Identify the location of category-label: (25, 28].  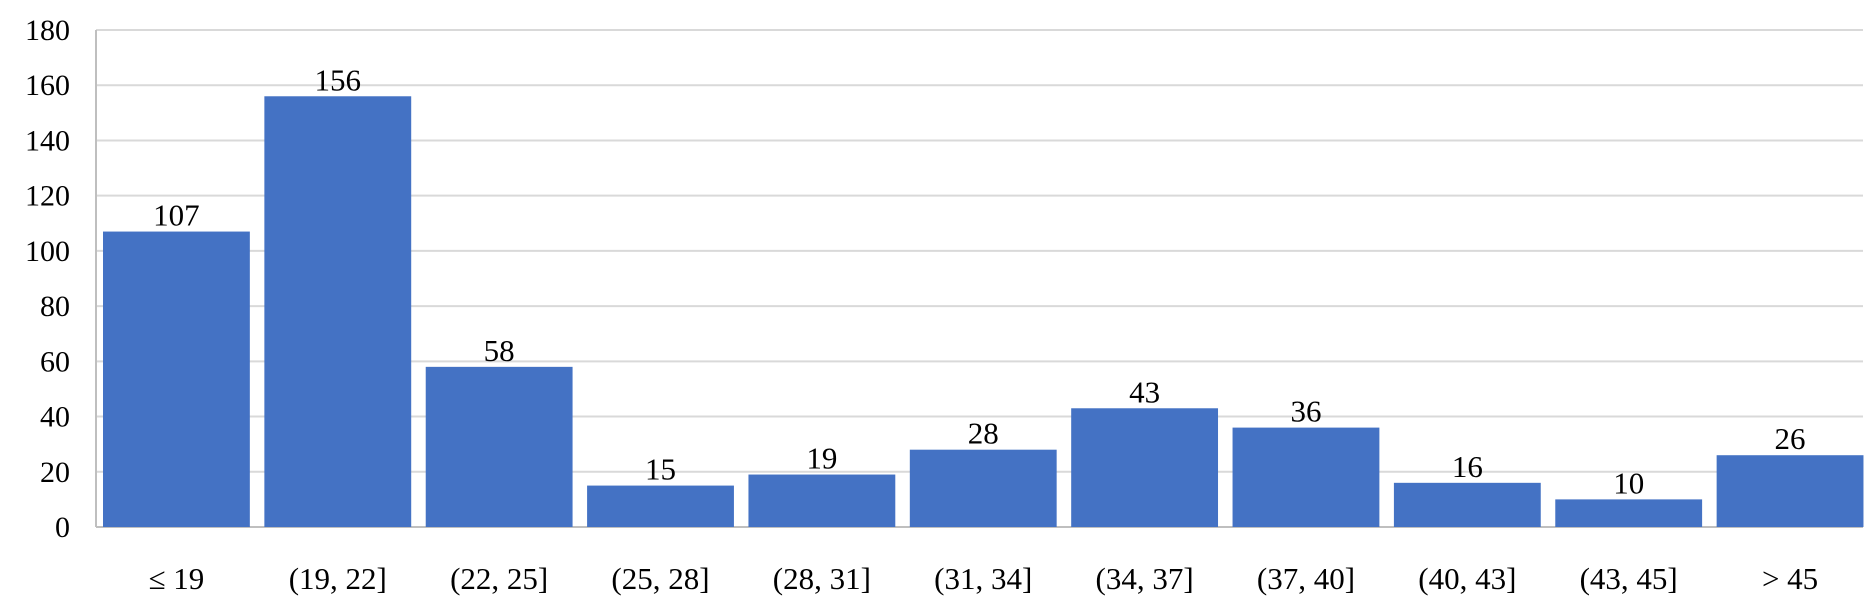
(660, 578).